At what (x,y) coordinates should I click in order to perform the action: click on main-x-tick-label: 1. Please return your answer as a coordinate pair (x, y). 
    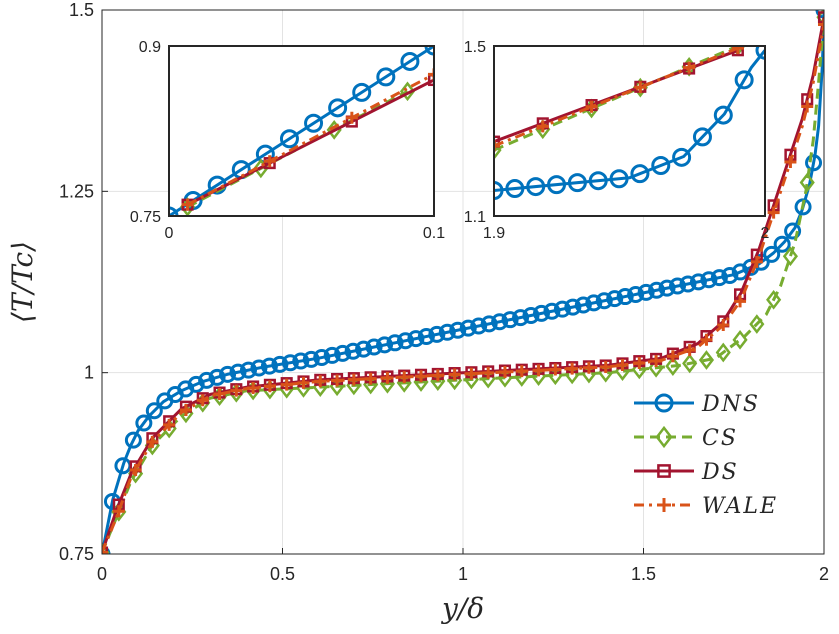
    Looking at the image, I should click on (463, 574).